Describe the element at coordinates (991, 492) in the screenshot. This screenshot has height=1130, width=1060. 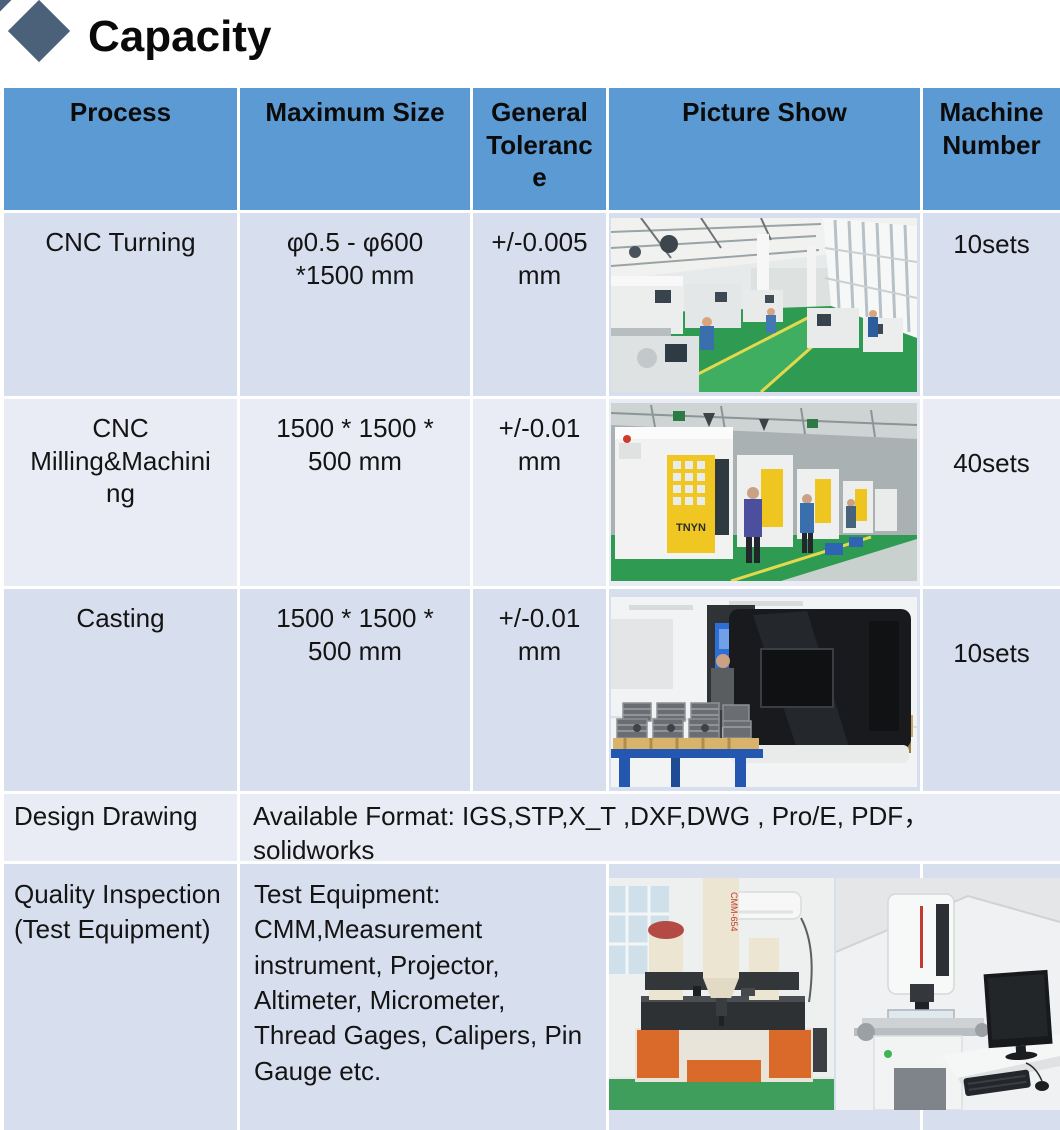
I see `row-cnc-milling-machines: 40sets` at that location.